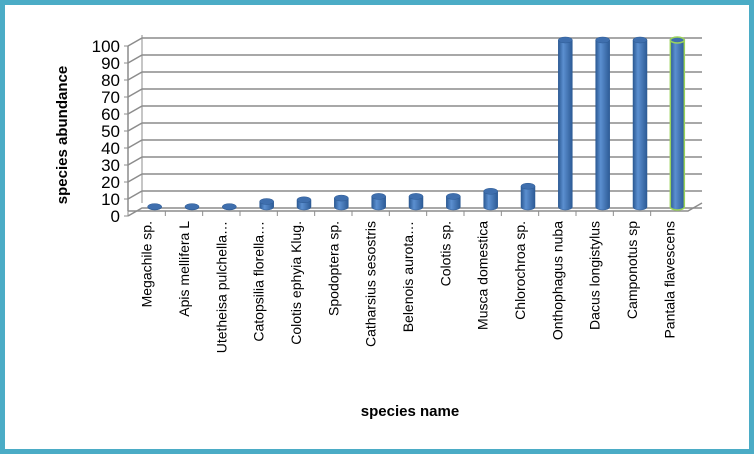 This screenshot has width=754, height=454. I want to click on x-tick-label: Megachile sp., so click(147, 264).